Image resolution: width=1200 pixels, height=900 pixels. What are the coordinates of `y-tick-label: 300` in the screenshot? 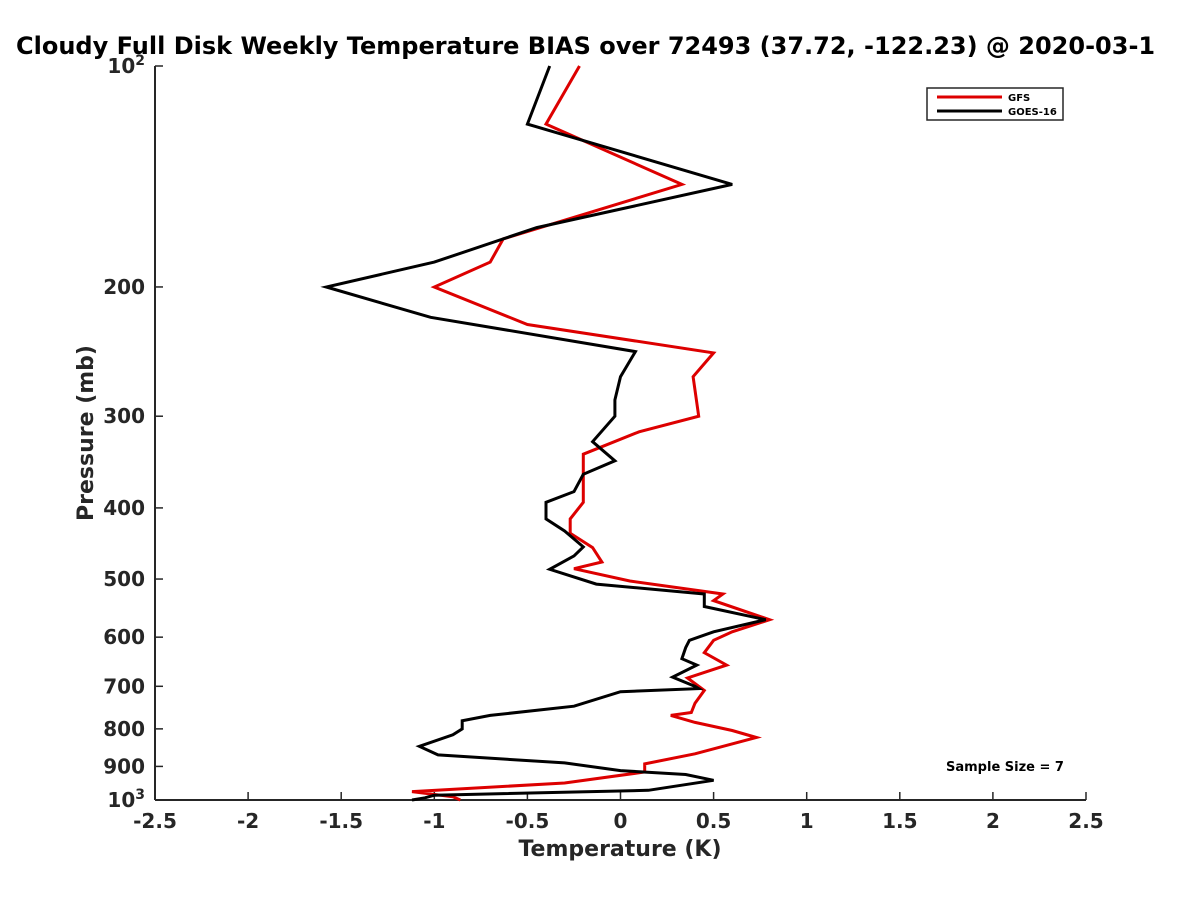 It's located at (124, 416).